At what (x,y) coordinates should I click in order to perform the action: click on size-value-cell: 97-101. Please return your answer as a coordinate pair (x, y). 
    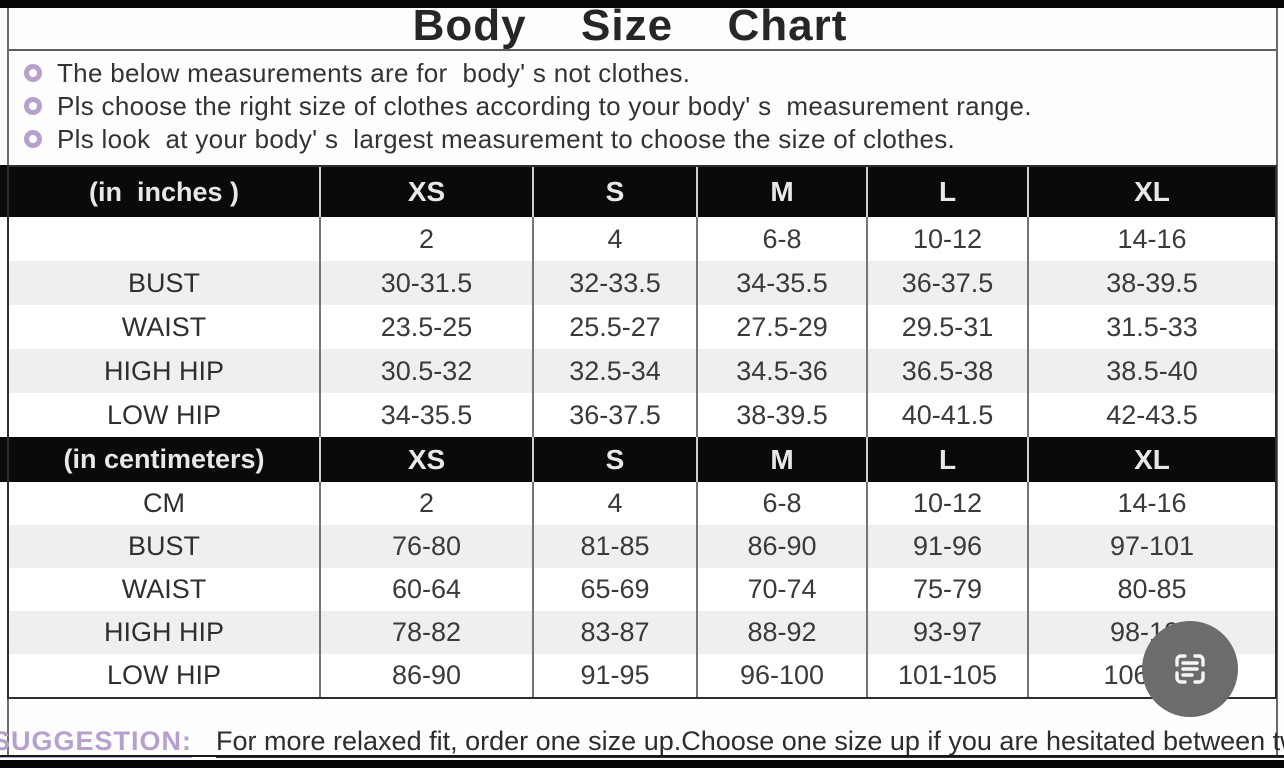
    Looking at the image, I should click on (1151, 546).